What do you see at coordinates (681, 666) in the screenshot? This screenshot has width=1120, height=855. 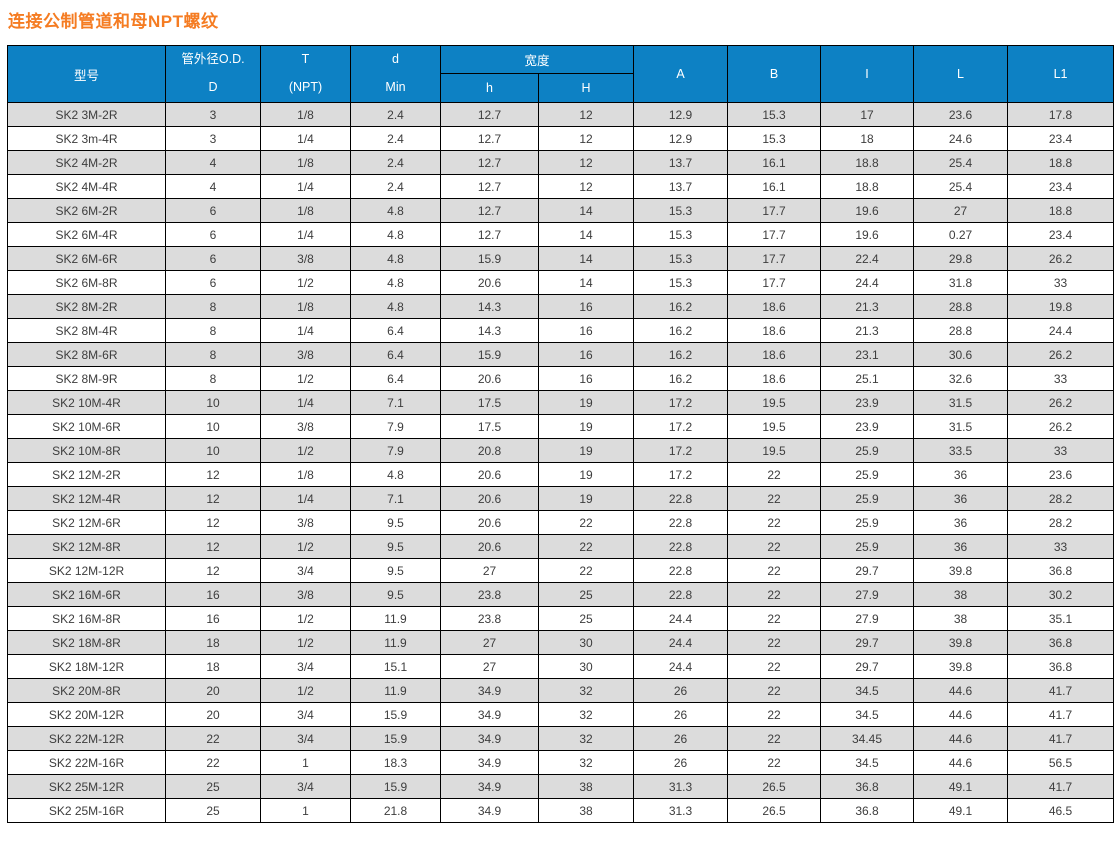 I see `value-cell: 24.4` at bounding box center [681, 666].